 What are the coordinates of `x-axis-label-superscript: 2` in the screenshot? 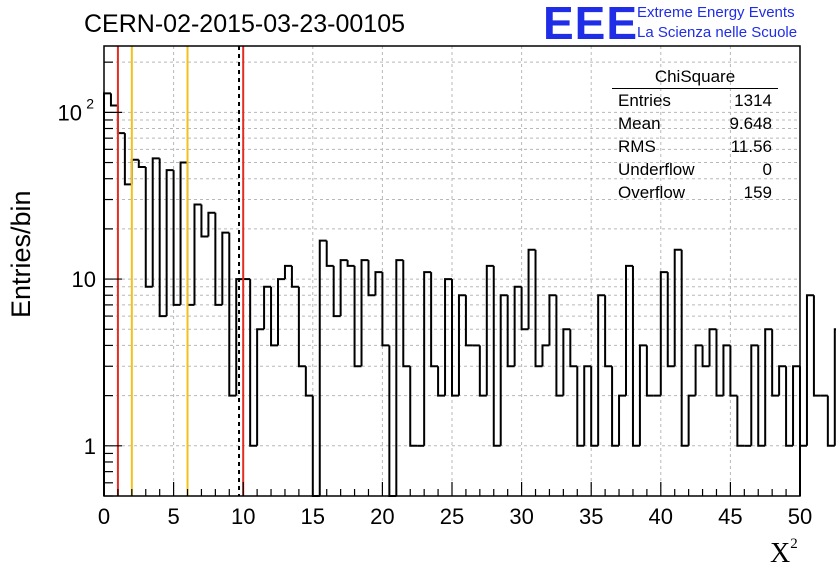 It's located at (794, 544).